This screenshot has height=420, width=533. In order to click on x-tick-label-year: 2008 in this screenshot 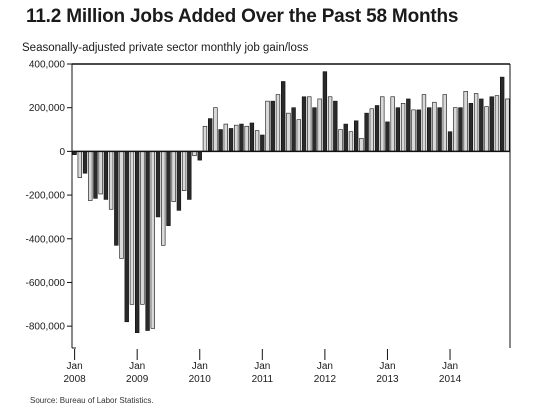, I will do `click(74, 379)`.